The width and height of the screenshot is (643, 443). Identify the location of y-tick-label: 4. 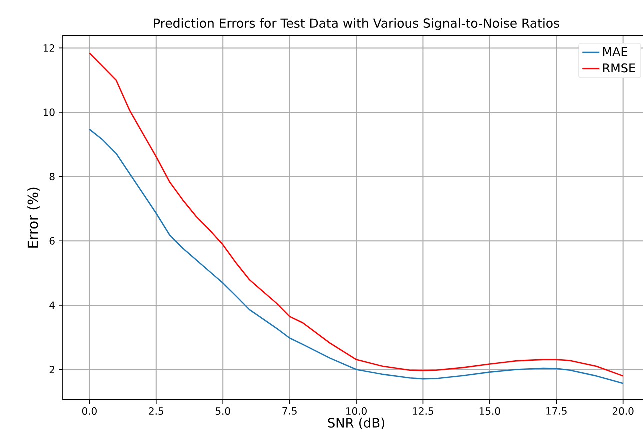
(52, 306).